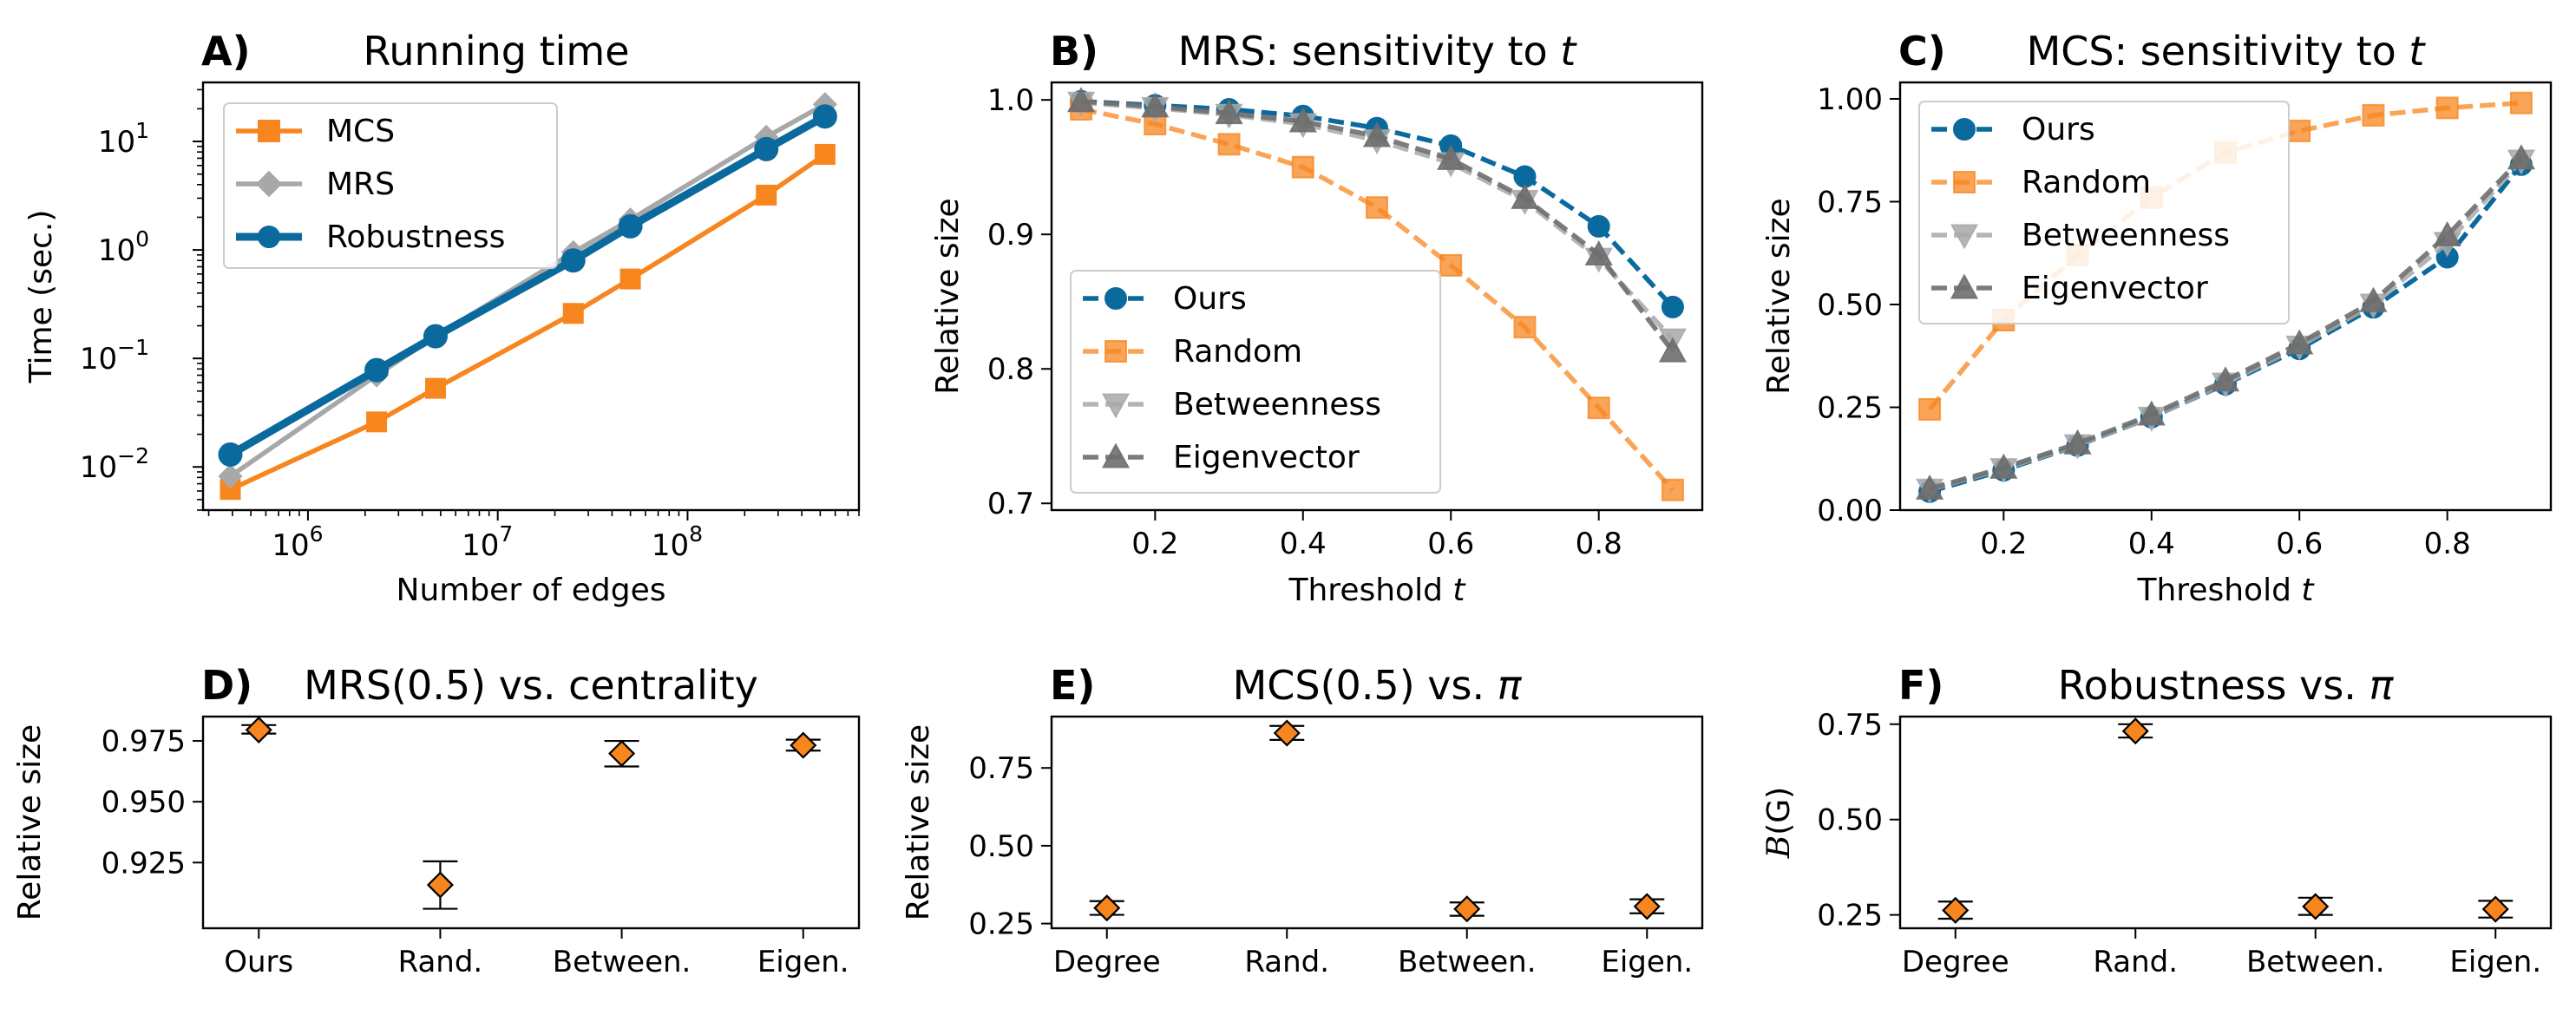 This screenshot has height=1015, width=2576. Describe the element at coordinates (144, 802) in the screenshot. I see `y-tick-label: 0.950` at that location.